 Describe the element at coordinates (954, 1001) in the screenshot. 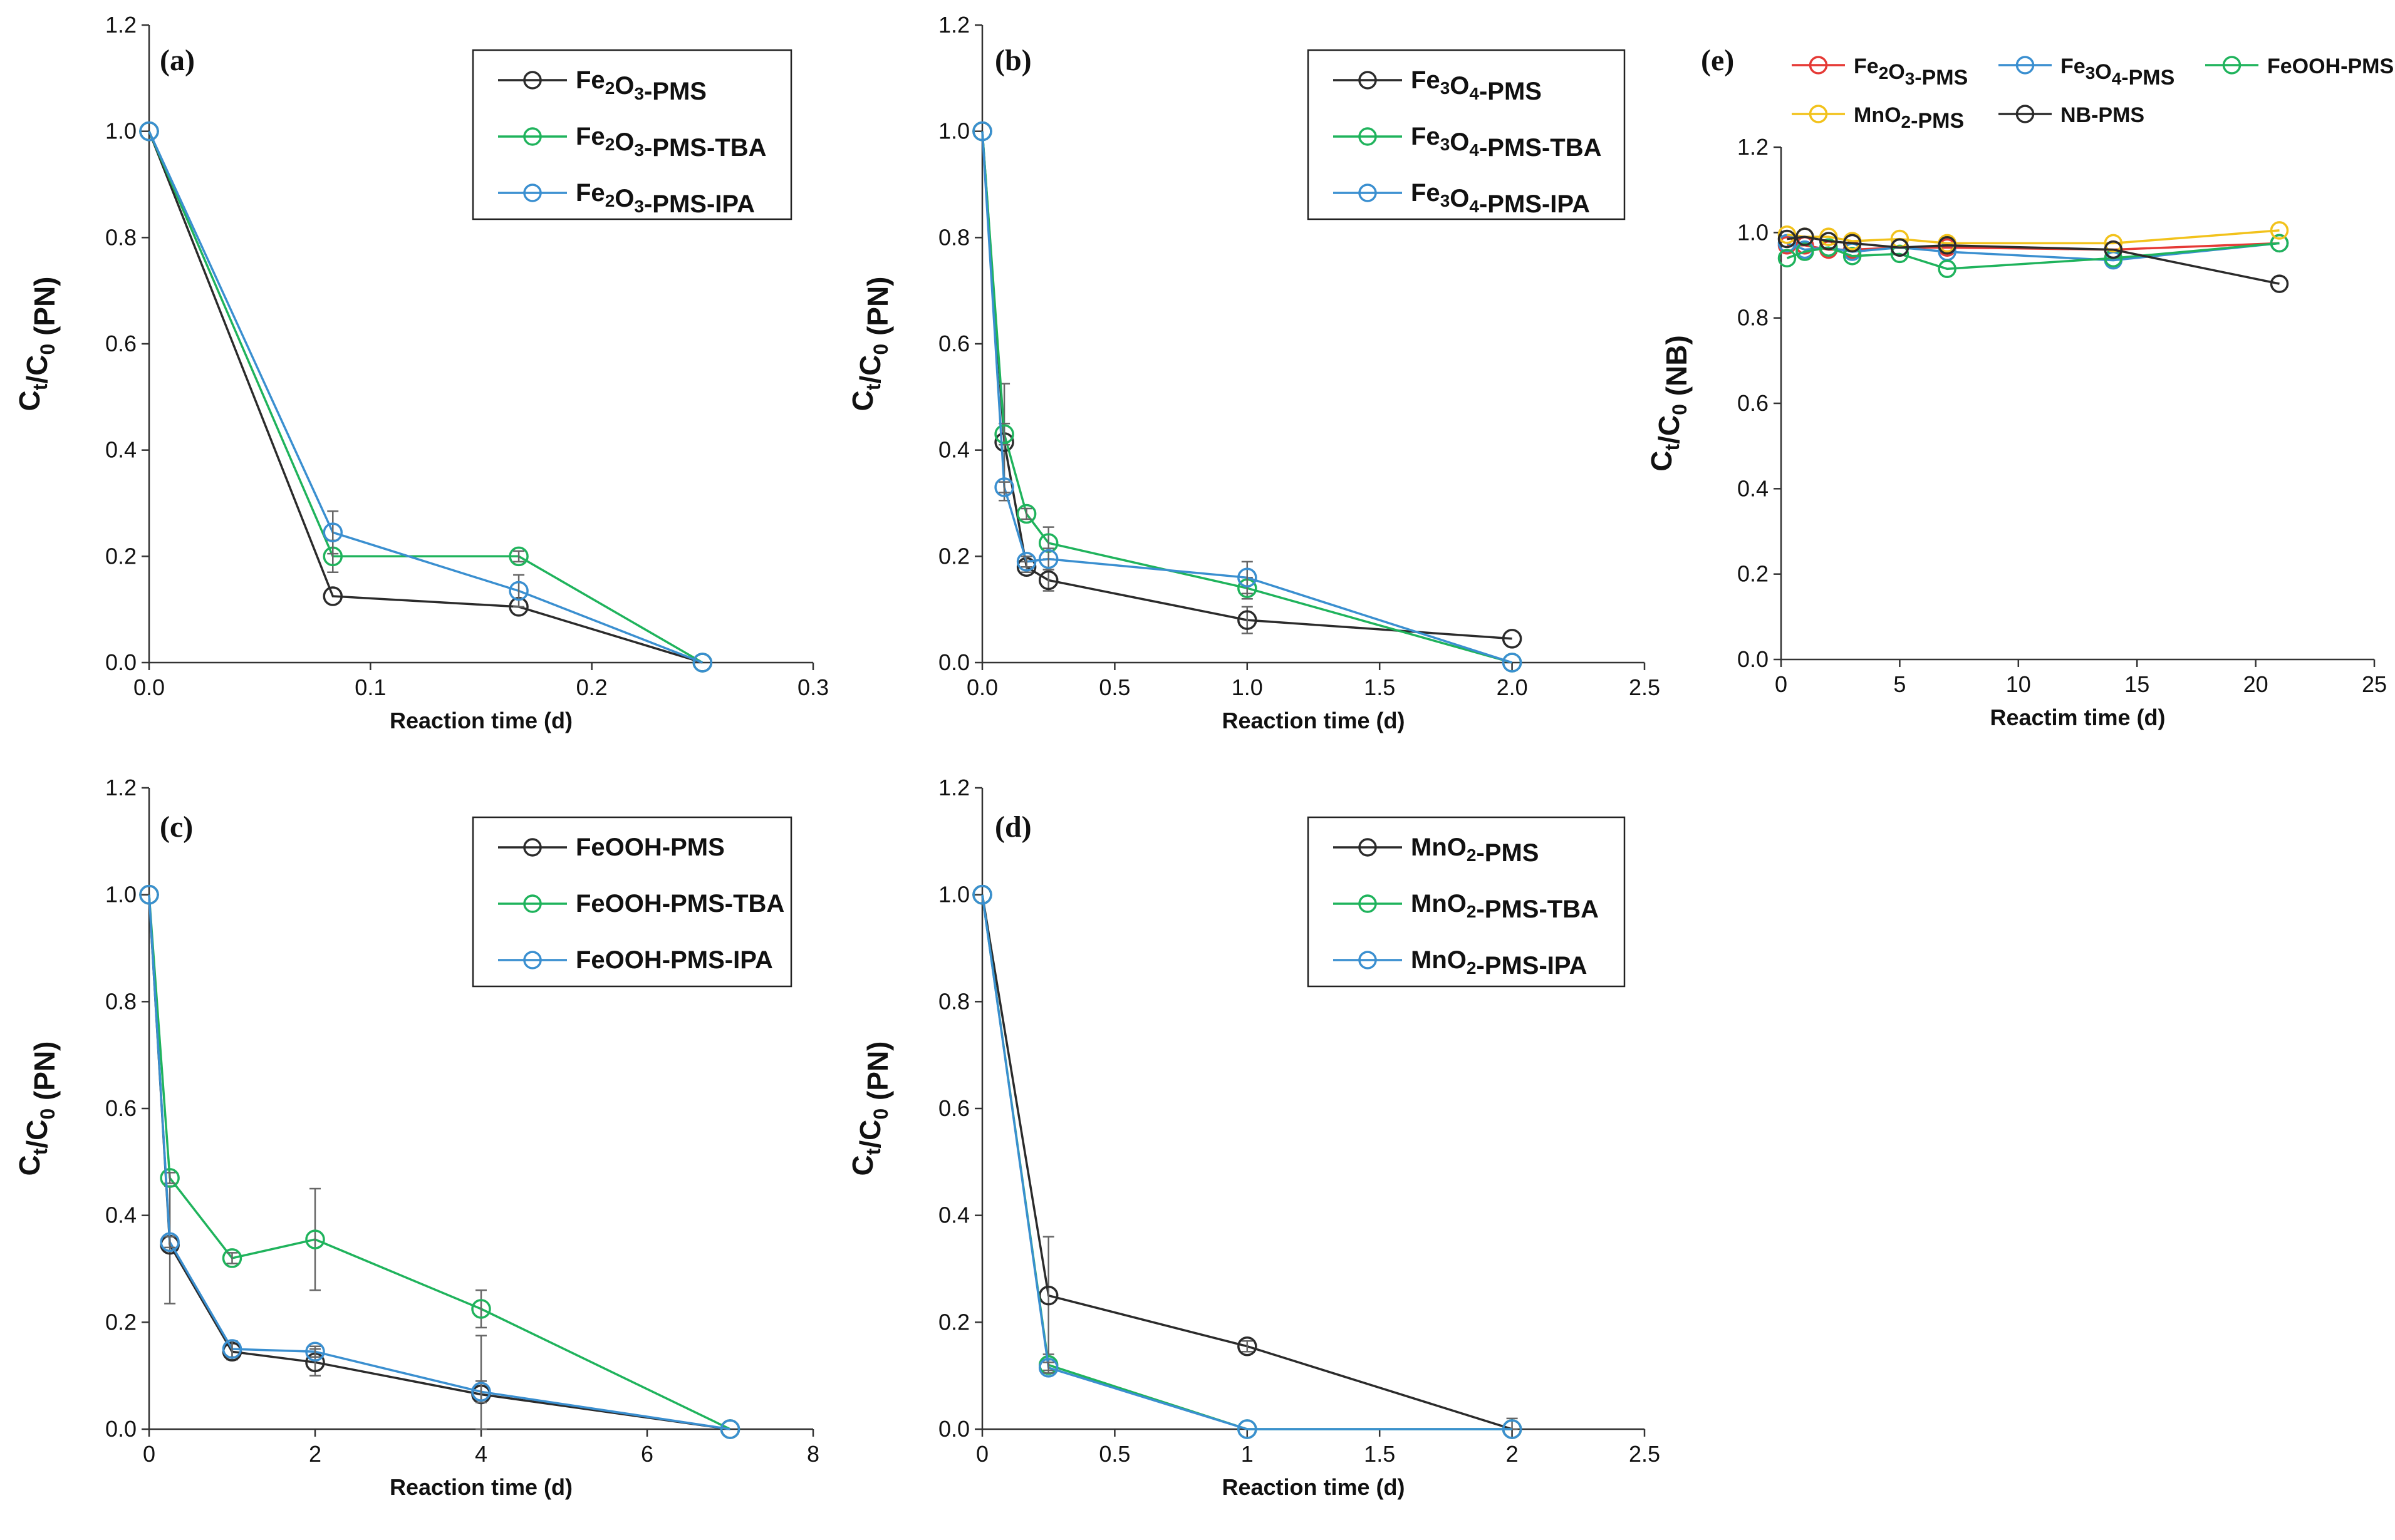

I see `y-tick-label: 0.8` at that location.